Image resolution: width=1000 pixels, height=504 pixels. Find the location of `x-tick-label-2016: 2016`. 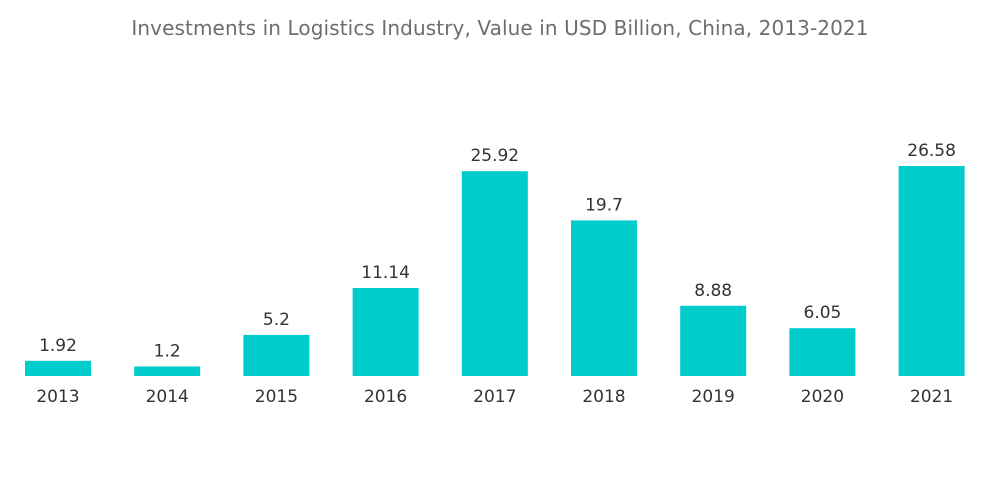

x-tick-label-2016: 2016 is located at coordinates (385, 397).